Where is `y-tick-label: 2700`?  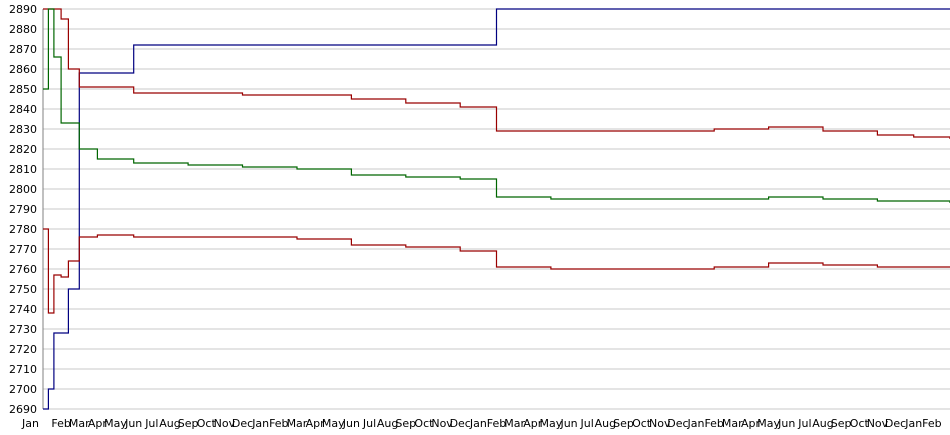
y-tick-label: 2700 is located at coordinates (23, 389).